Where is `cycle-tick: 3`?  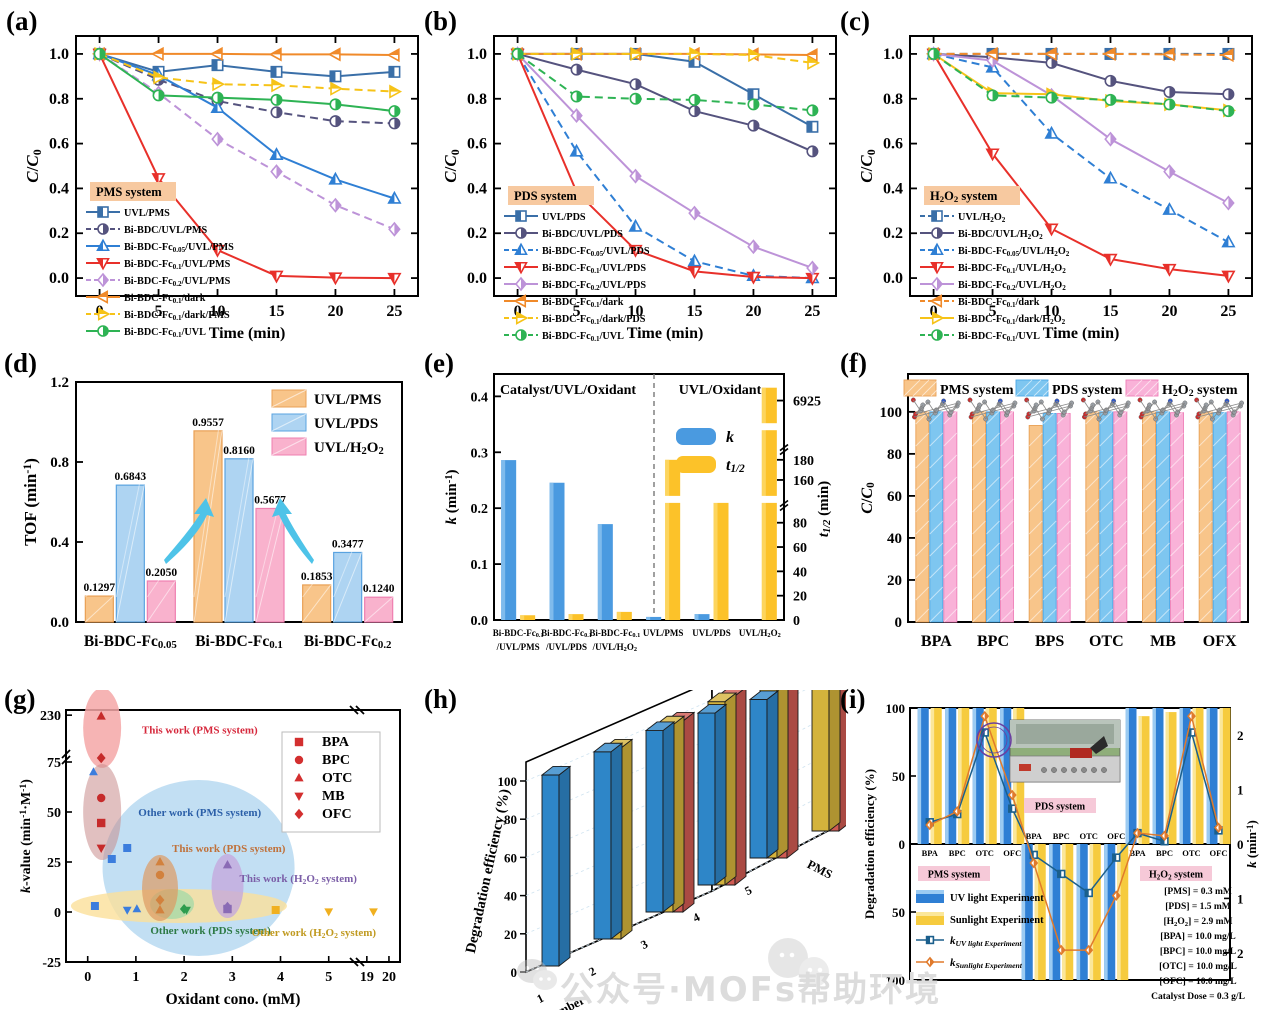 cycle-tick: 3 is located at coordinates (644, 944).